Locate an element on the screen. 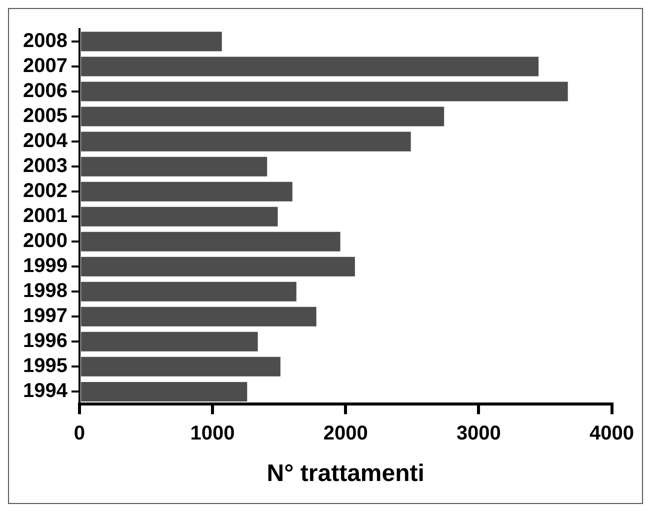  x-axis-title: N° trattamenti is located at coordinates (345, 474).